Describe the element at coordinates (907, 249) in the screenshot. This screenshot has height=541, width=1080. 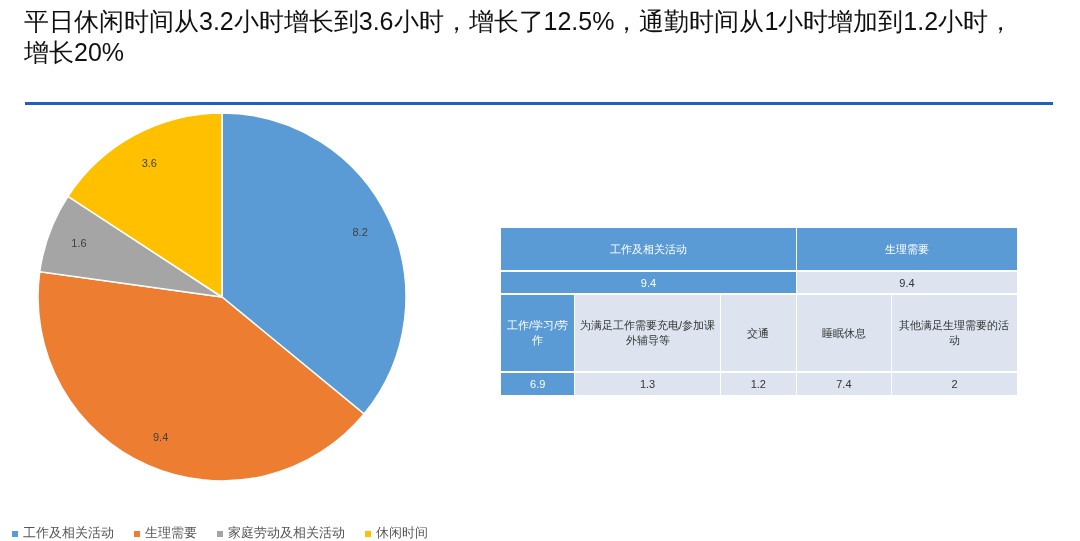
I see `text: 生理需要` at that location.